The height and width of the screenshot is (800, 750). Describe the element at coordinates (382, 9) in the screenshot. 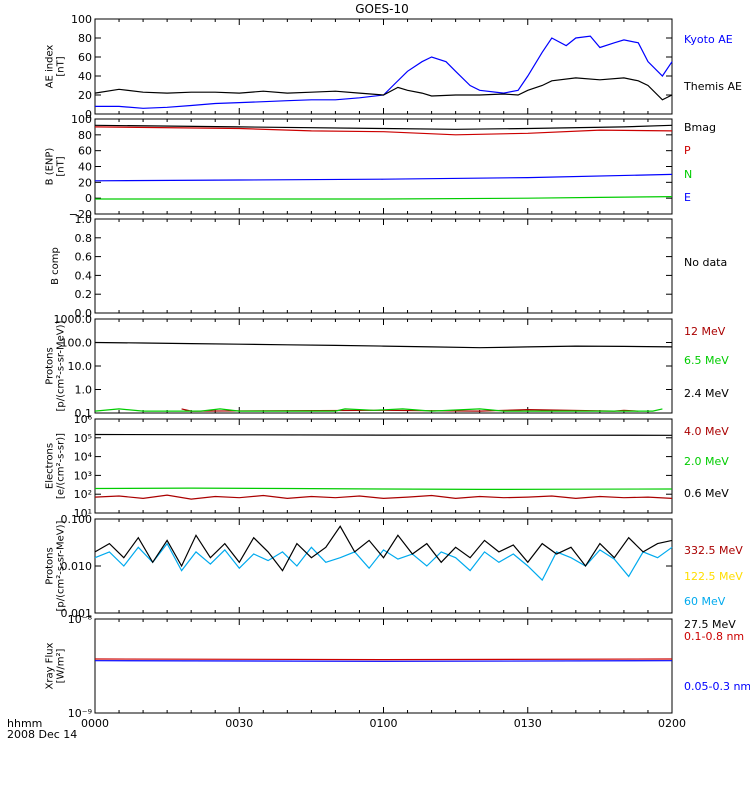

I see `figure-title: GOES-10` at that location.